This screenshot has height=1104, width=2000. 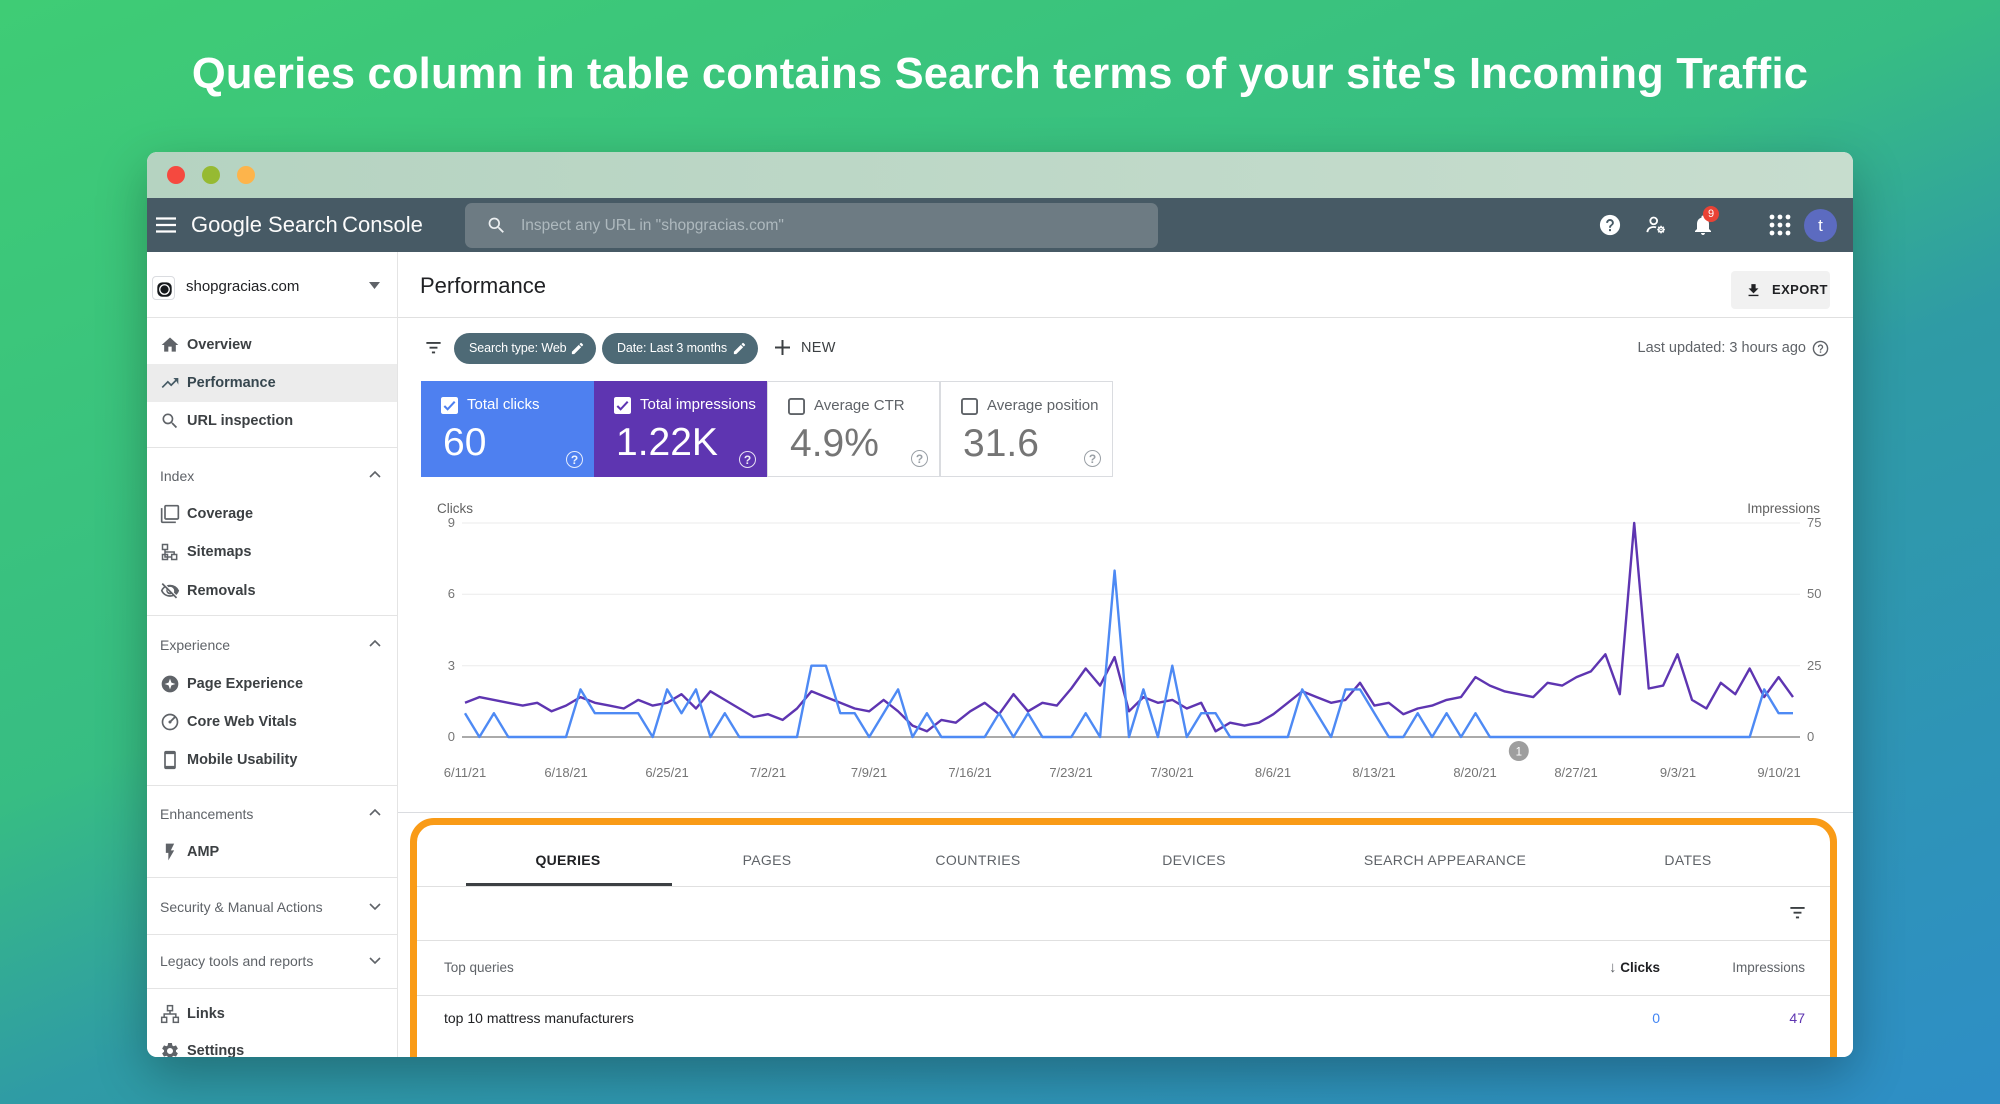 I want to click on svg-text: 7/16/21, so click(x=969, y=772).